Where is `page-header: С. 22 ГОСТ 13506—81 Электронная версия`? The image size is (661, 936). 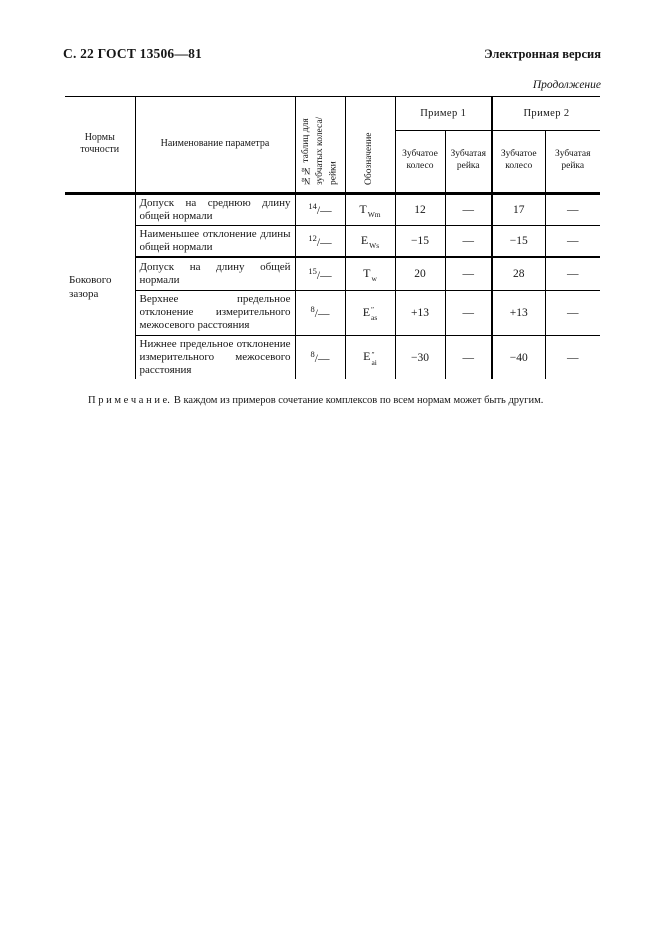 page-header: С. 22 ГОСТ 13506—81 Электронная версия is located at coordinates (332, 54).